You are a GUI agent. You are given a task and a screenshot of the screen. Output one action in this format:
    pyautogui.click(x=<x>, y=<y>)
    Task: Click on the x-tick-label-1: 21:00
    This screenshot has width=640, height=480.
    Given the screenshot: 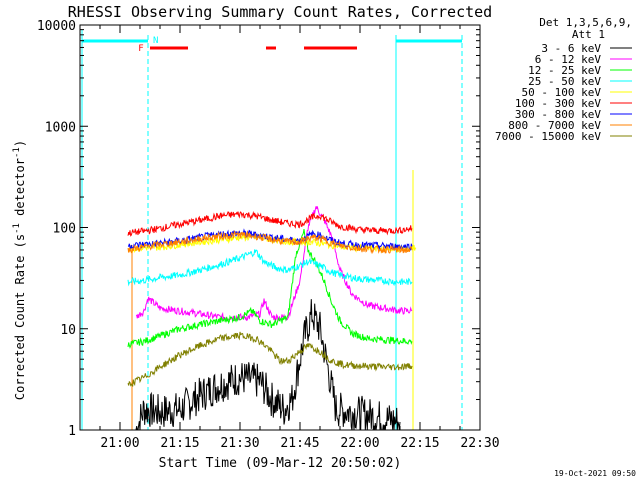 What is the action you would take?
    pyautogui.click(x=119, y=443)
    